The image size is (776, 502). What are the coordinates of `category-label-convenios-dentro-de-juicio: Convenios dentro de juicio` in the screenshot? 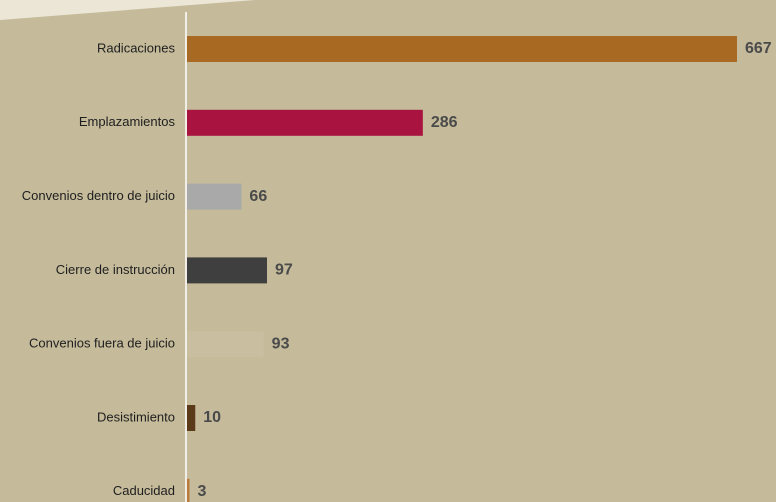 It's located at (98, 195).